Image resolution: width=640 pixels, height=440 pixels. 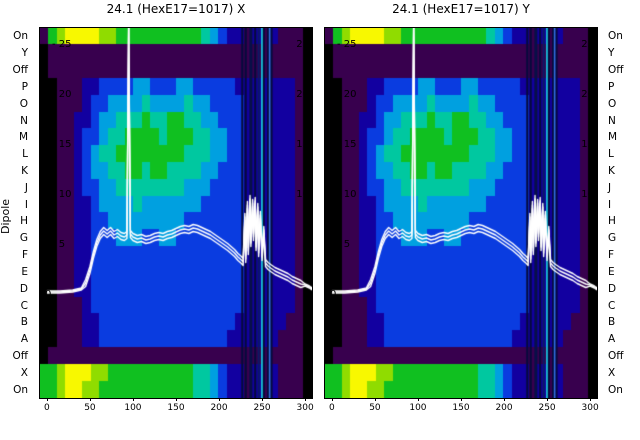 I want to click on row-labels-right: On Y Off P O N M L K J I H G F E D C B A Off X On, so click(x=621, y=220).